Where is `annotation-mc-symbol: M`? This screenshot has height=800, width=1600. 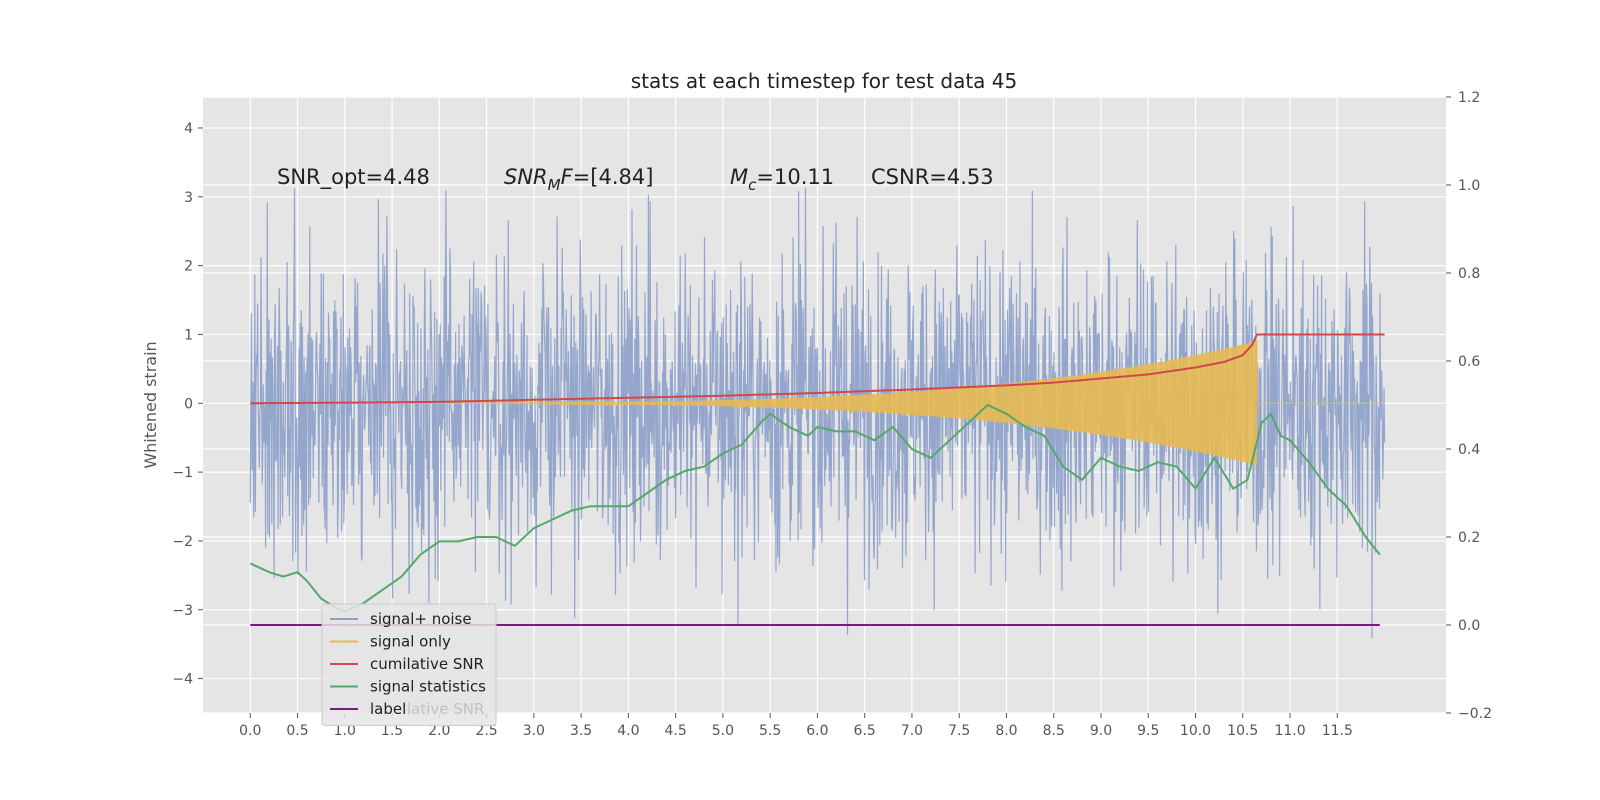 annotation-mc-symbol: M is located at coordinates (739, 177).